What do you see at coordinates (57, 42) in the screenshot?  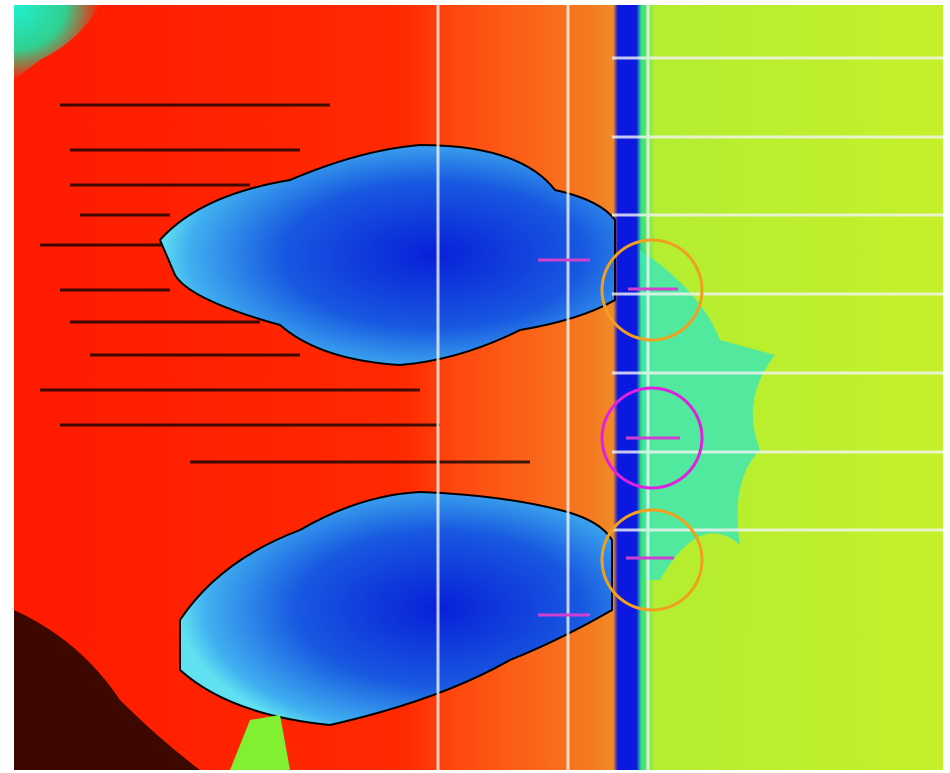 I see `corner-patch` at bounding box center [57, 42].